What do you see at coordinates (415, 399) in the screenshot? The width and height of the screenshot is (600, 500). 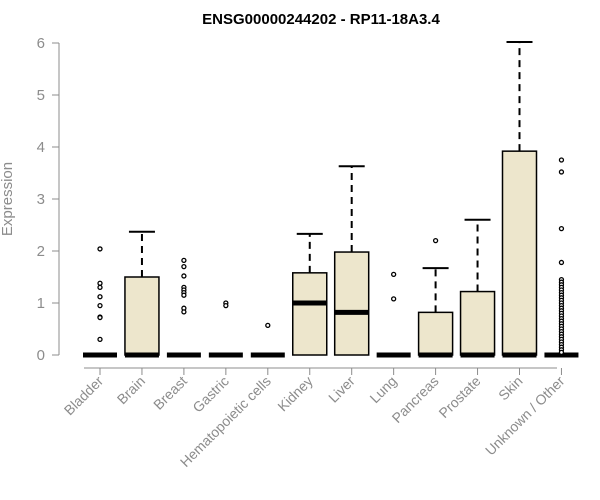 I see `x-tick-label: Pancreas` at bounding box center [415, 399].